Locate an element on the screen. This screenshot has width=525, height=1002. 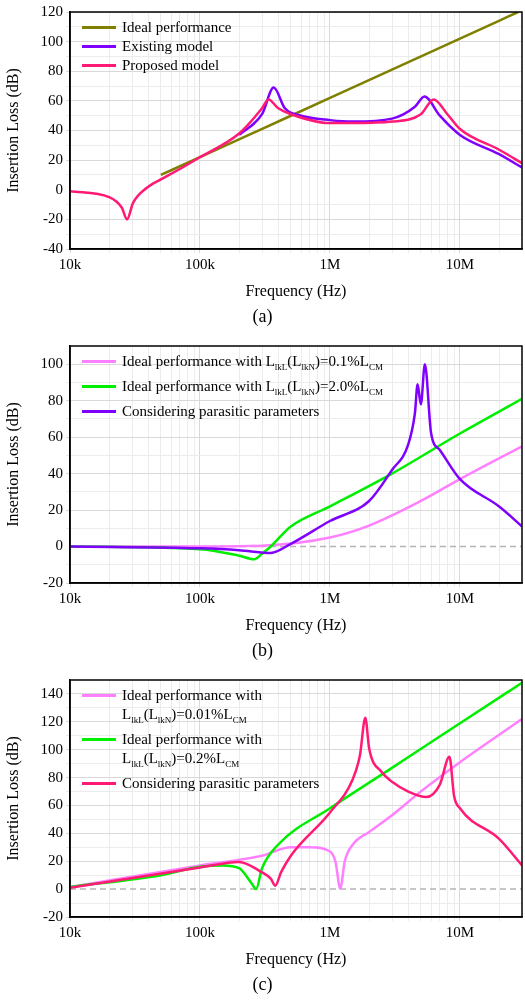
text: (c) is located at coordinates (262, 984).